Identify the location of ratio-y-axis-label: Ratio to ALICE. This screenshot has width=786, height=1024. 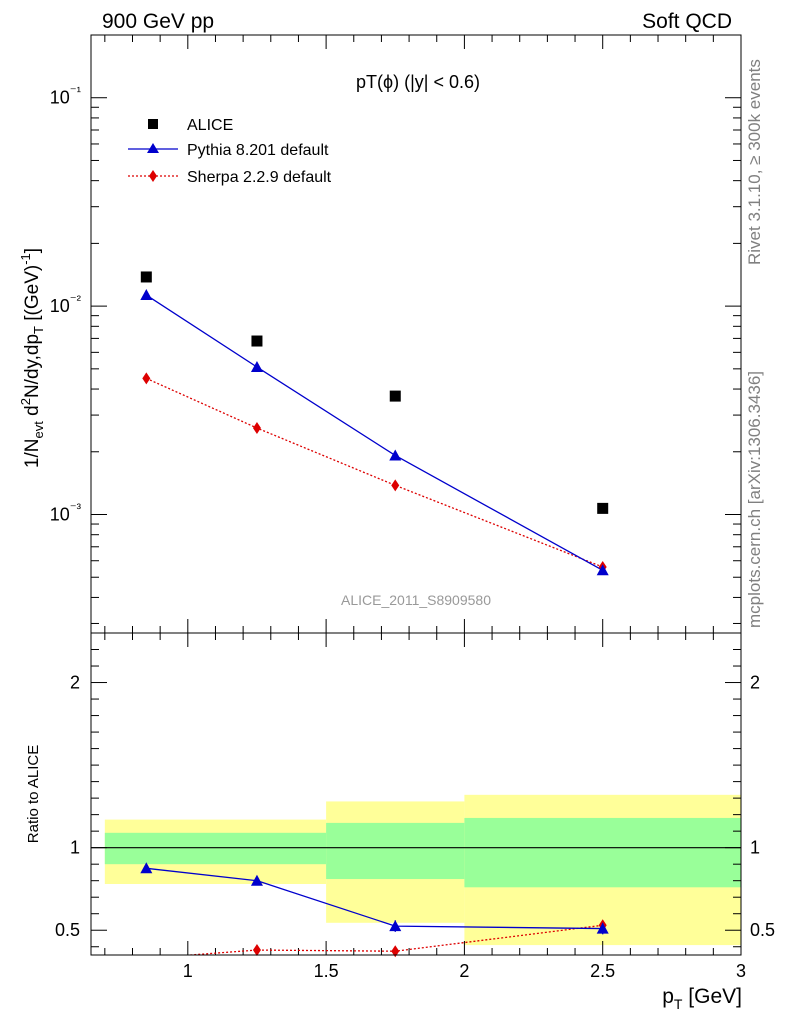
(33, 794).